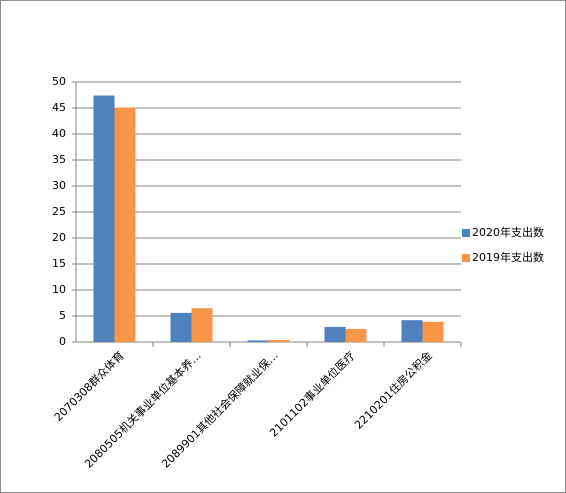 Image resolution: width=566 pixels, height=493 pixels. Describe the element at coordinates (62, 315) in the screenshot. I see `y-tick-label: 5` at that location.